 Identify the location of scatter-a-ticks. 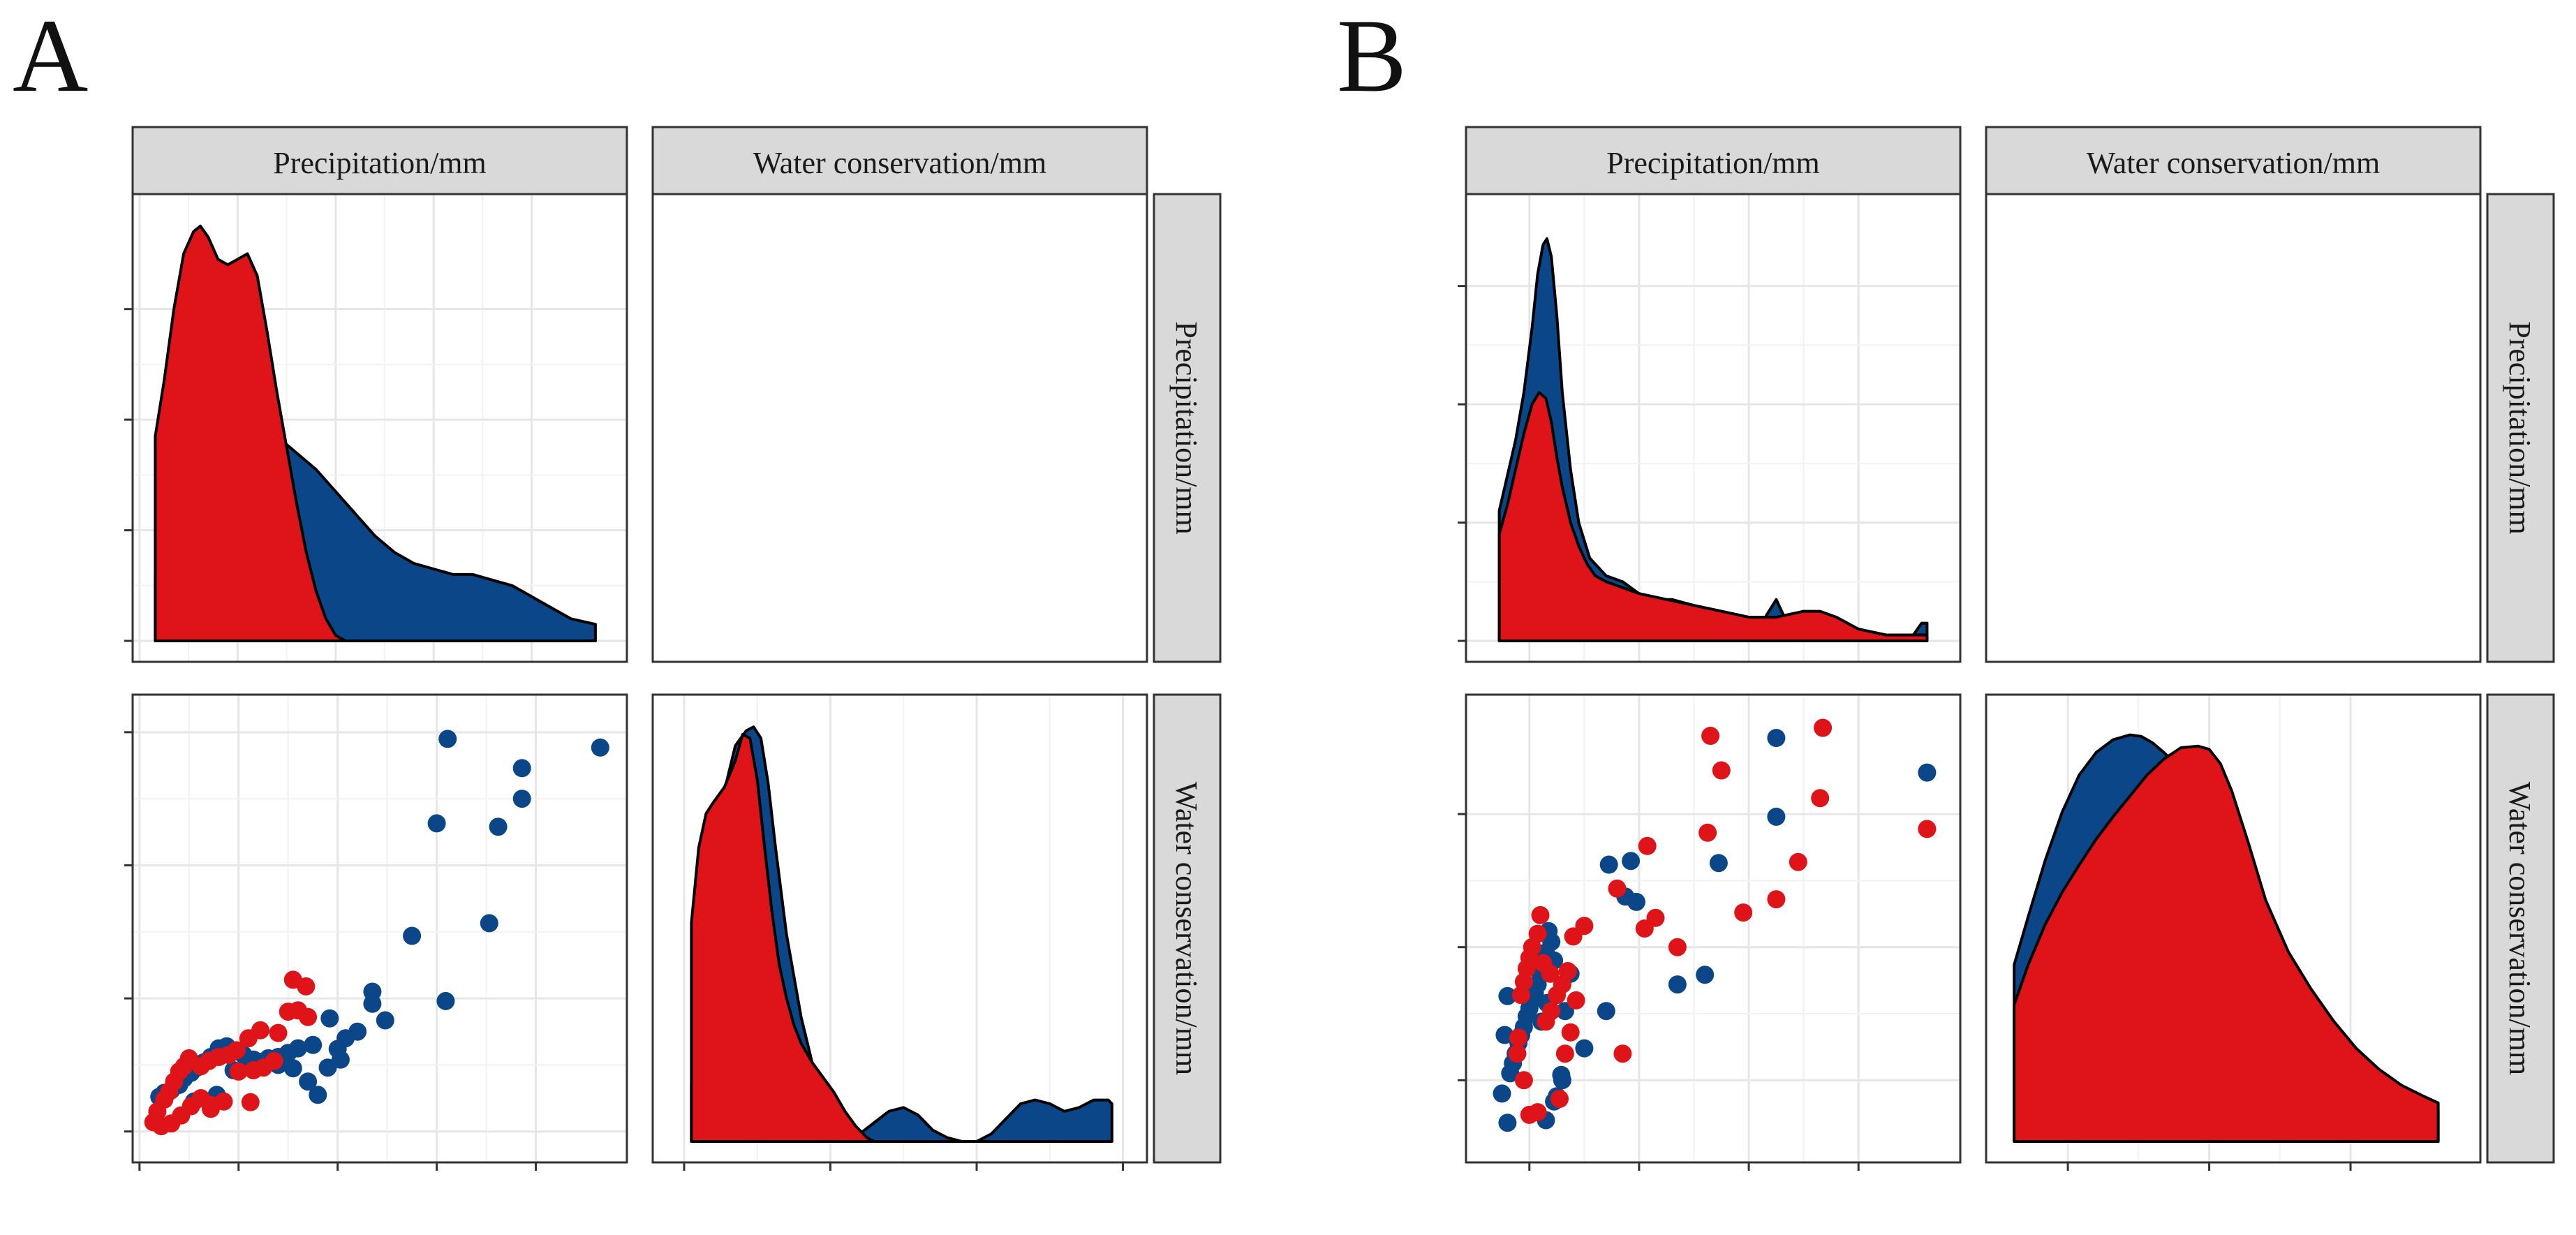
(331, 951).